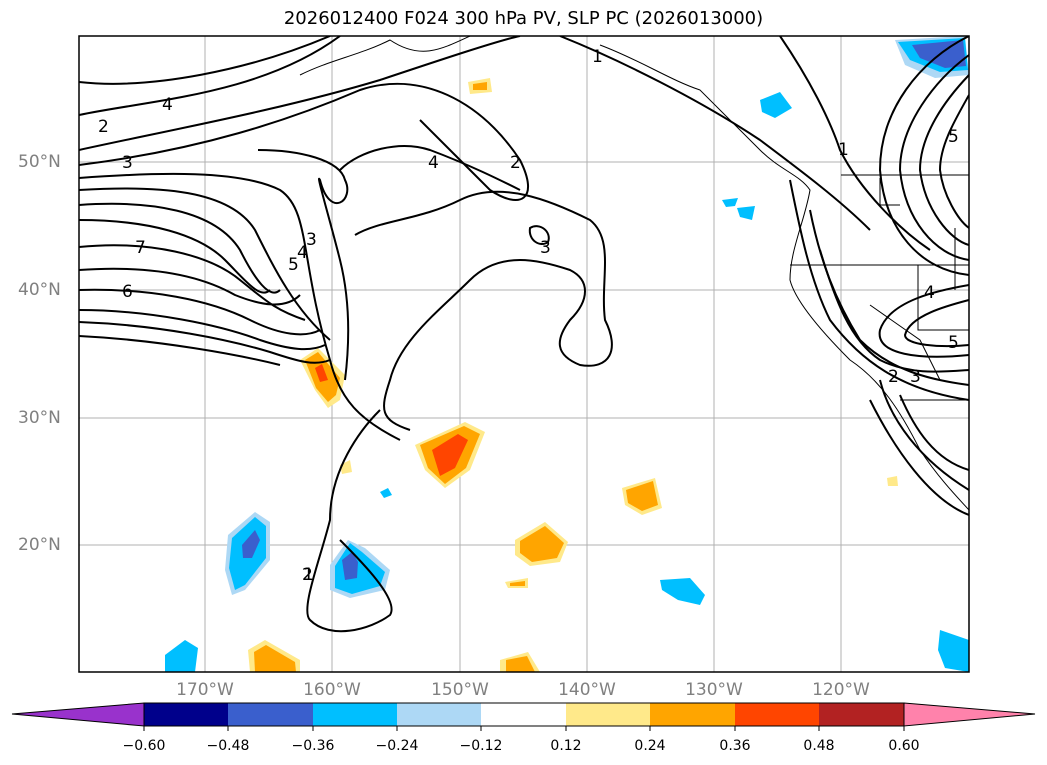  Describe the element at coordinates (735, 746) in the screenshot. I see `colorbar-tick: 0.36` at that location.